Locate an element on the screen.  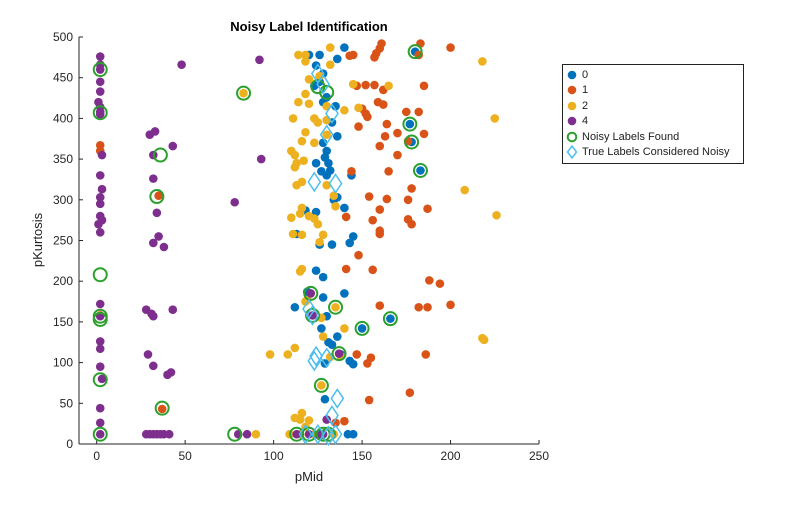
x-tick-label: 250 is located at coordinates (539, 456).